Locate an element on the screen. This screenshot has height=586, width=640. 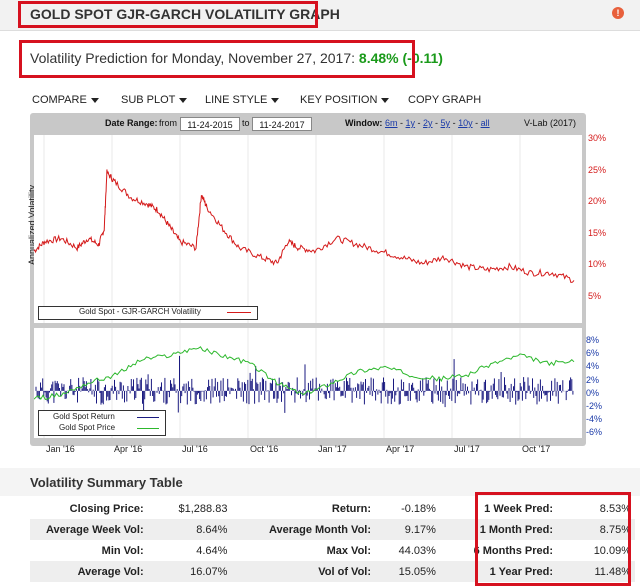
y-tick-label: 30% is located at coordinates (597, 138).